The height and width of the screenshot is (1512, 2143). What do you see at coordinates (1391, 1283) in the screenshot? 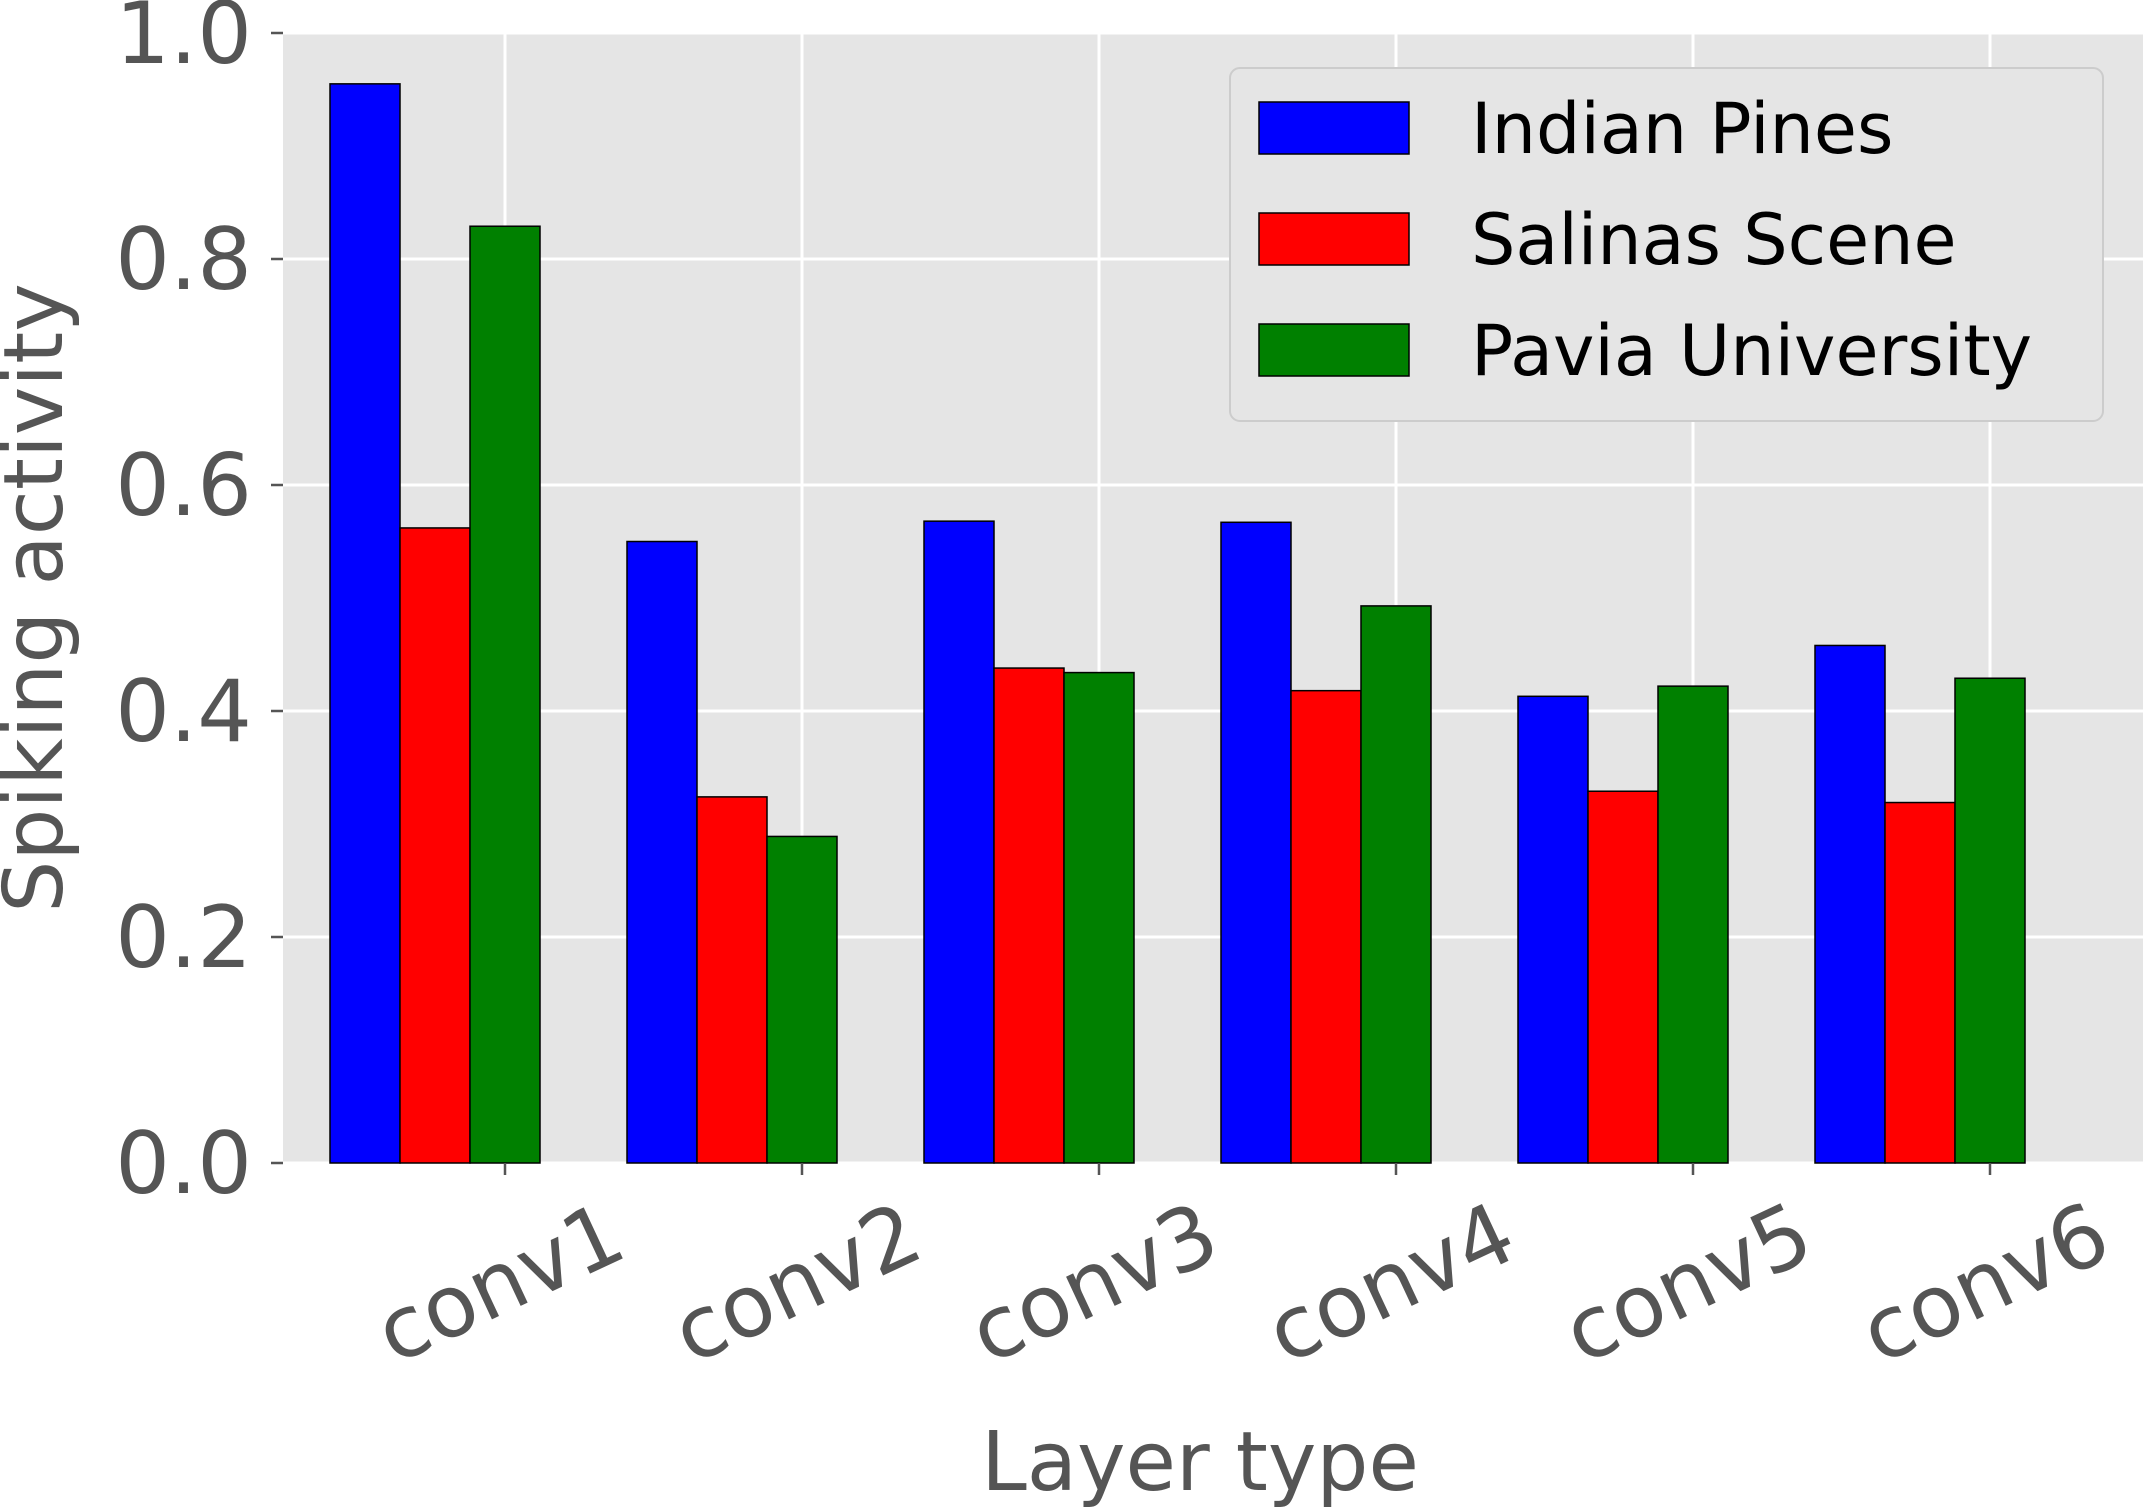
I see `x-tick-label: conv4` at bounding box center [1391, 1283].